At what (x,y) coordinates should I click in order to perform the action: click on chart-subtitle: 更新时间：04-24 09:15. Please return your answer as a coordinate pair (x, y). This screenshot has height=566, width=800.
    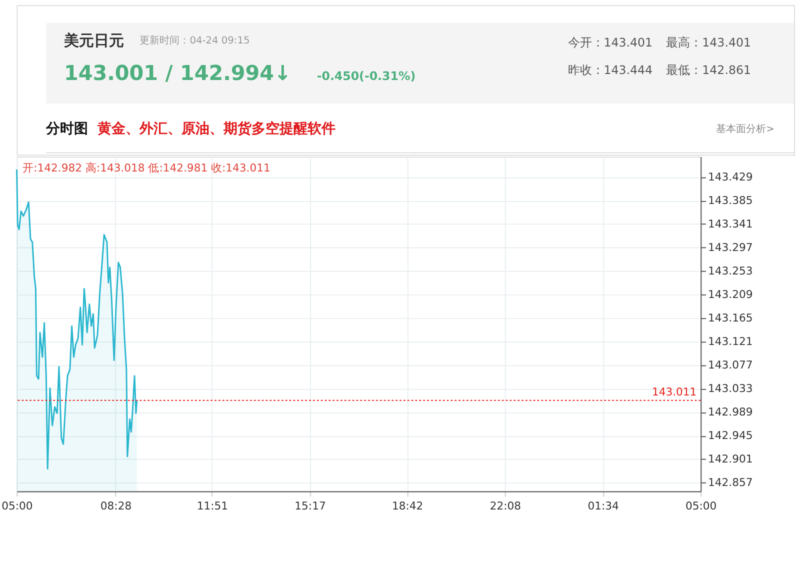
    Looking at the image, I should click on (195, 40).